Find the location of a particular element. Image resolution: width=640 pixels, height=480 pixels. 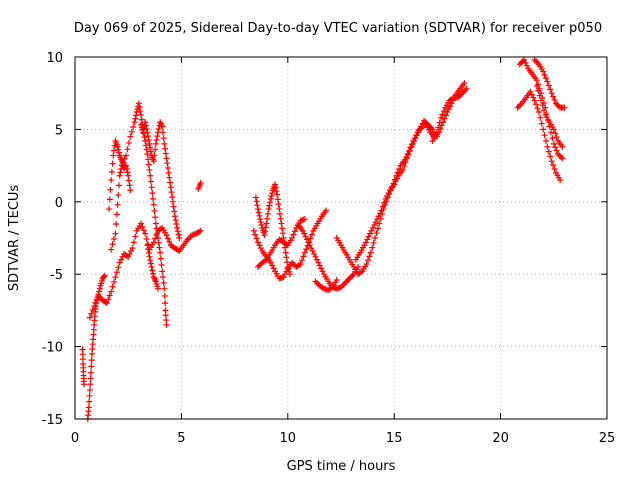

x-tick-labels: 0 5 10 15 20 25 is located at coordinates (343, 438).